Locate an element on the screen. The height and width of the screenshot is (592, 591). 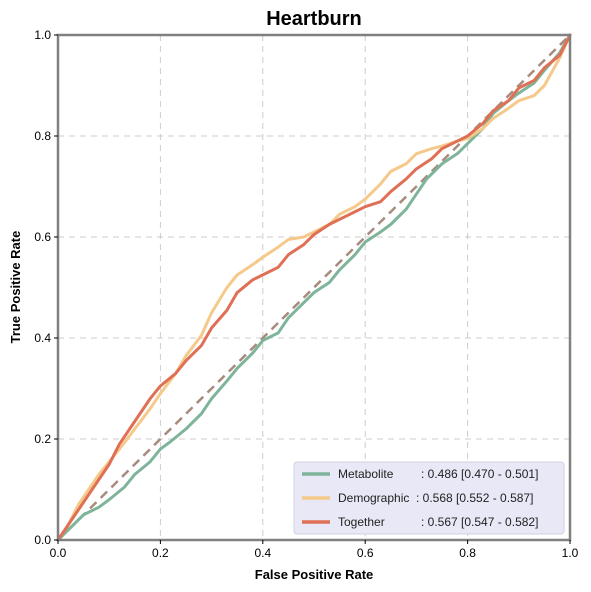
x-tick-label: 0.4 is located at coordinates (262, 553).